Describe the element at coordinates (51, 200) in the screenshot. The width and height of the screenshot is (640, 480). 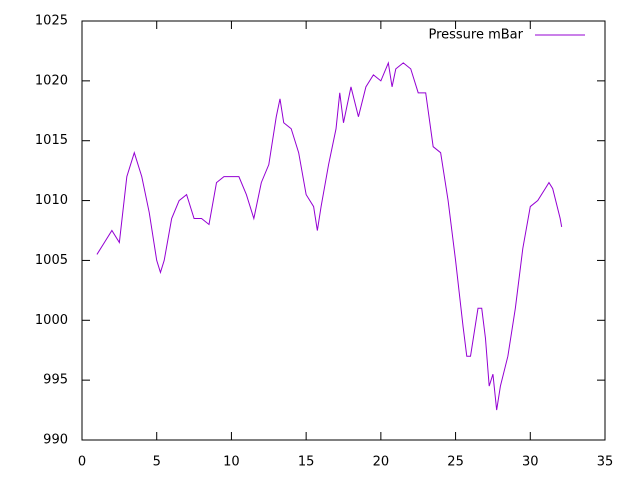
I see `y-tick-label: 1010` at that location.